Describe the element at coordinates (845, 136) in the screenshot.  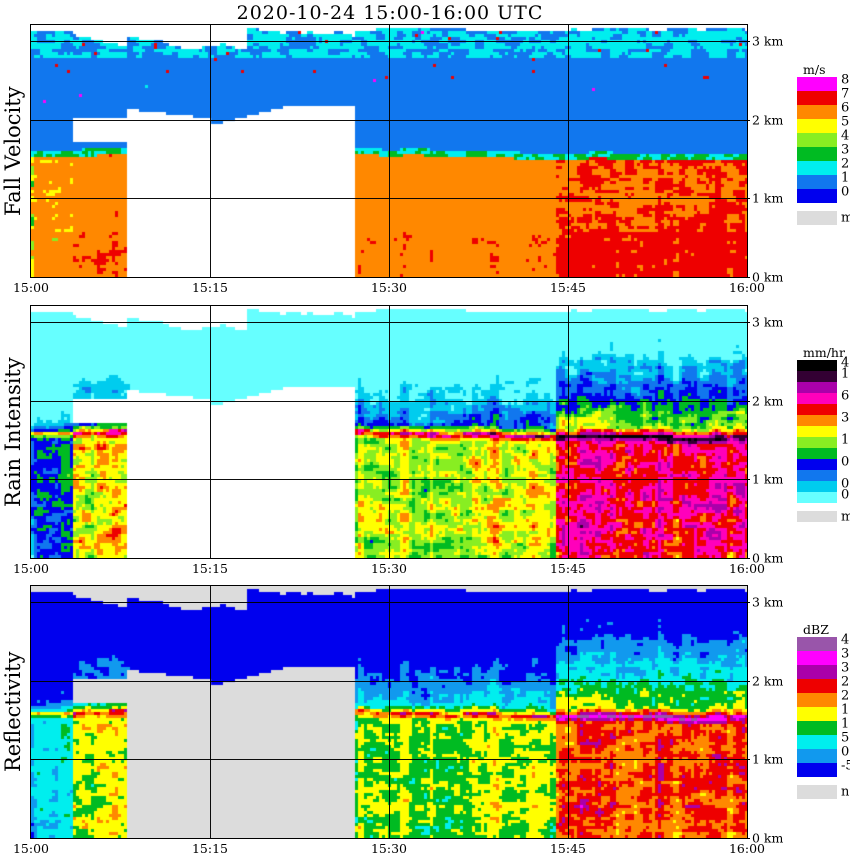
I see `colorbar-tick-label: 4.0` at that location.